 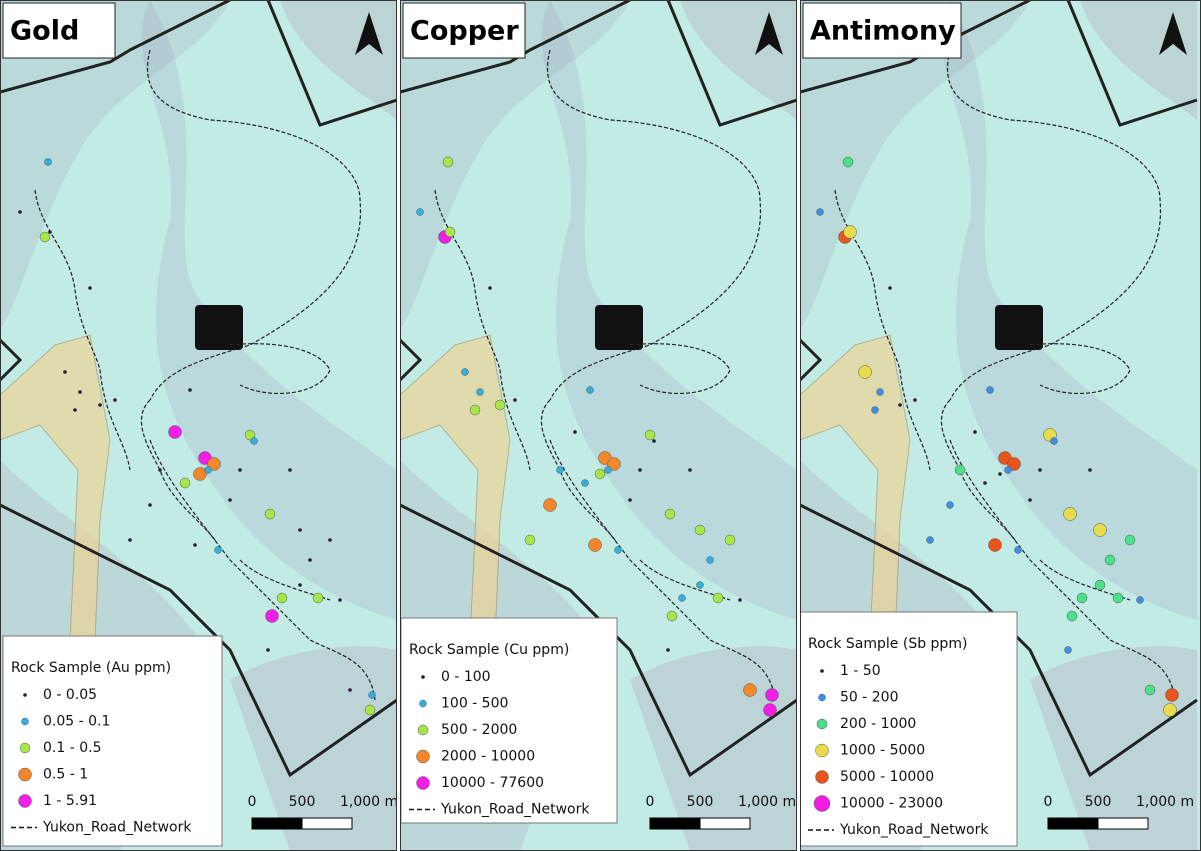 I want to click on legend-label: 0.5 - 1, so click(x=65, y=775).